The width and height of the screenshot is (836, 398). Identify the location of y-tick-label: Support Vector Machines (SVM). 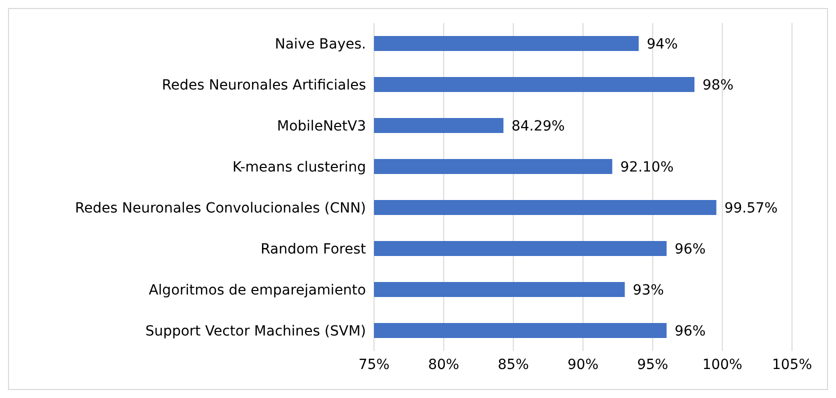
(255, 331).